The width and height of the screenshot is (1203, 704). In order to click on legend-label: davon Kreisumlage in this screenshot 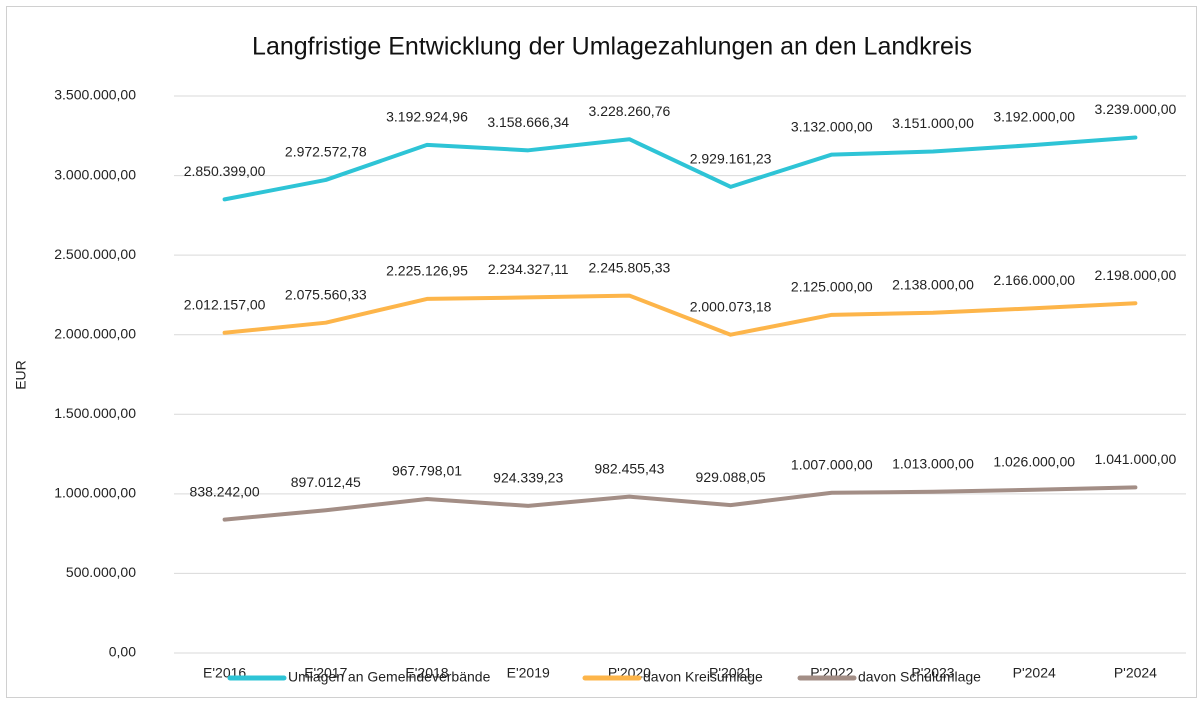, I will do `click(703, 677)`.